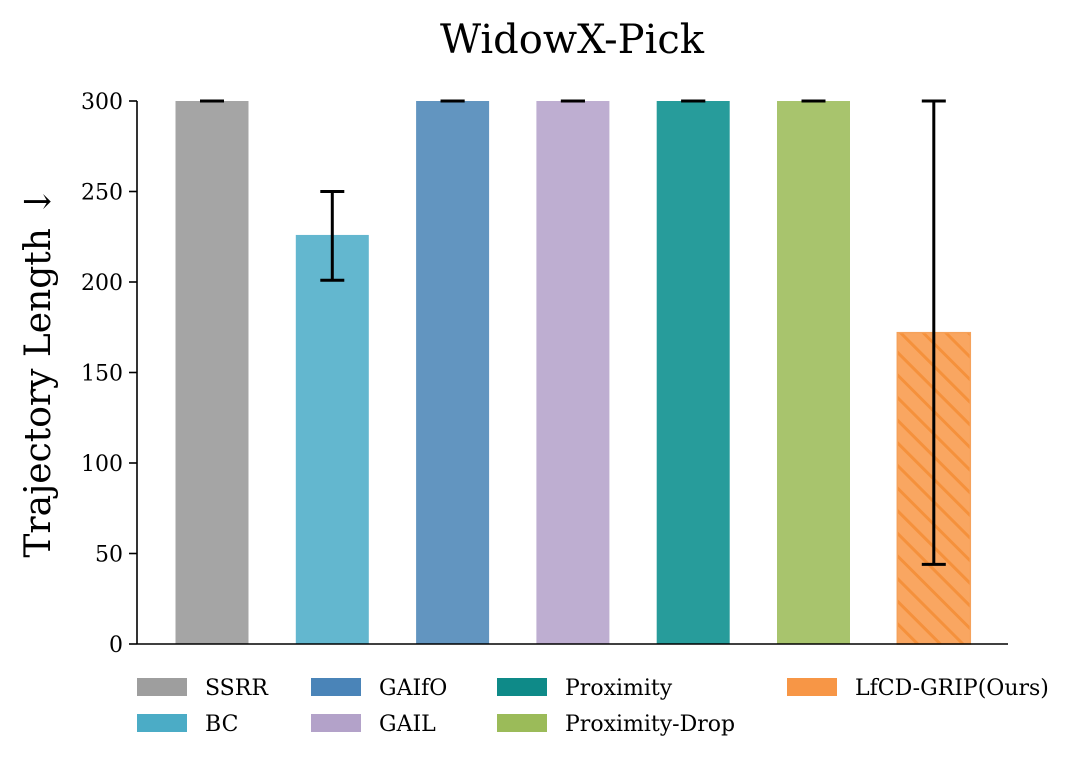 The height and width of the screenshot is (765, 1079). I want to click on y-tick-label: 50, so click(109, 555).